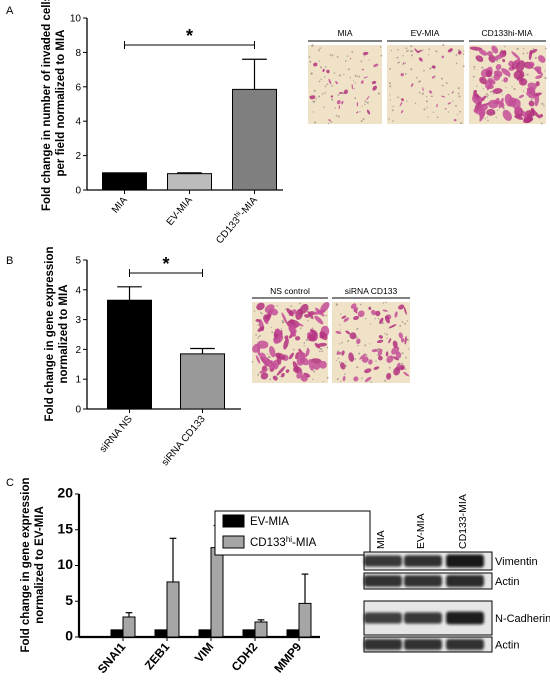 This screenshot has width=550, height=682. I want to click on micrograph-a-mia, so click(345, 84).